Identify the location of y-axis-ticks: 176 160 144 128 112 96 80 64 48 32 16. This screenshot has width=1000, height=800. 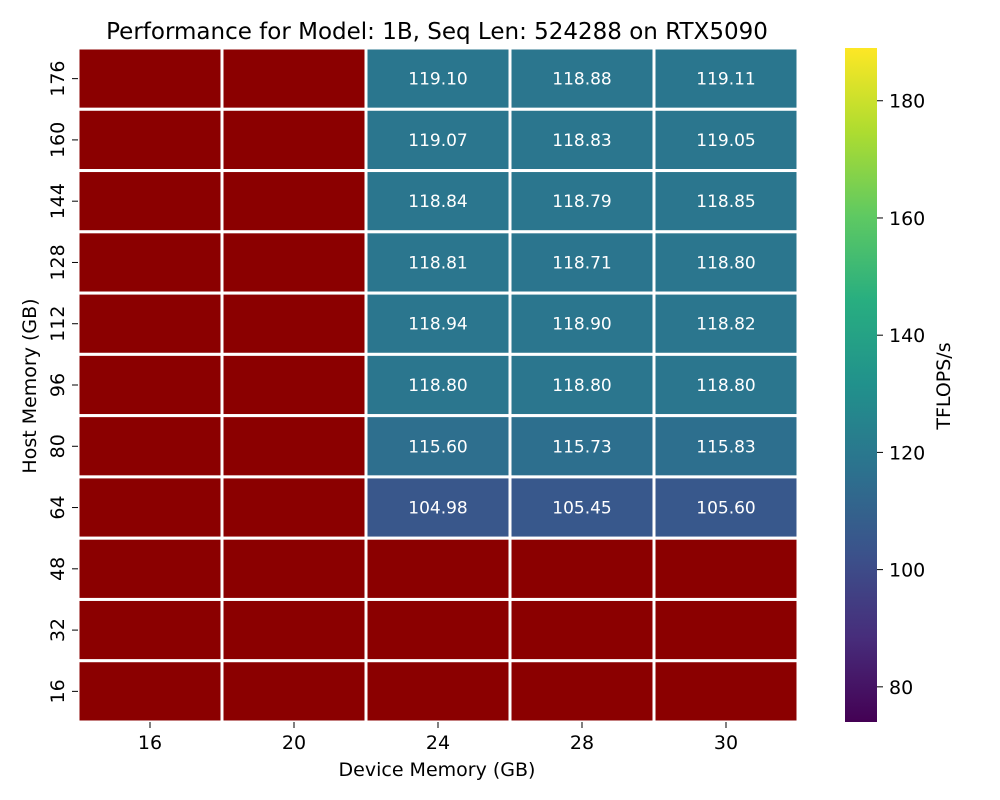
(62, 382).